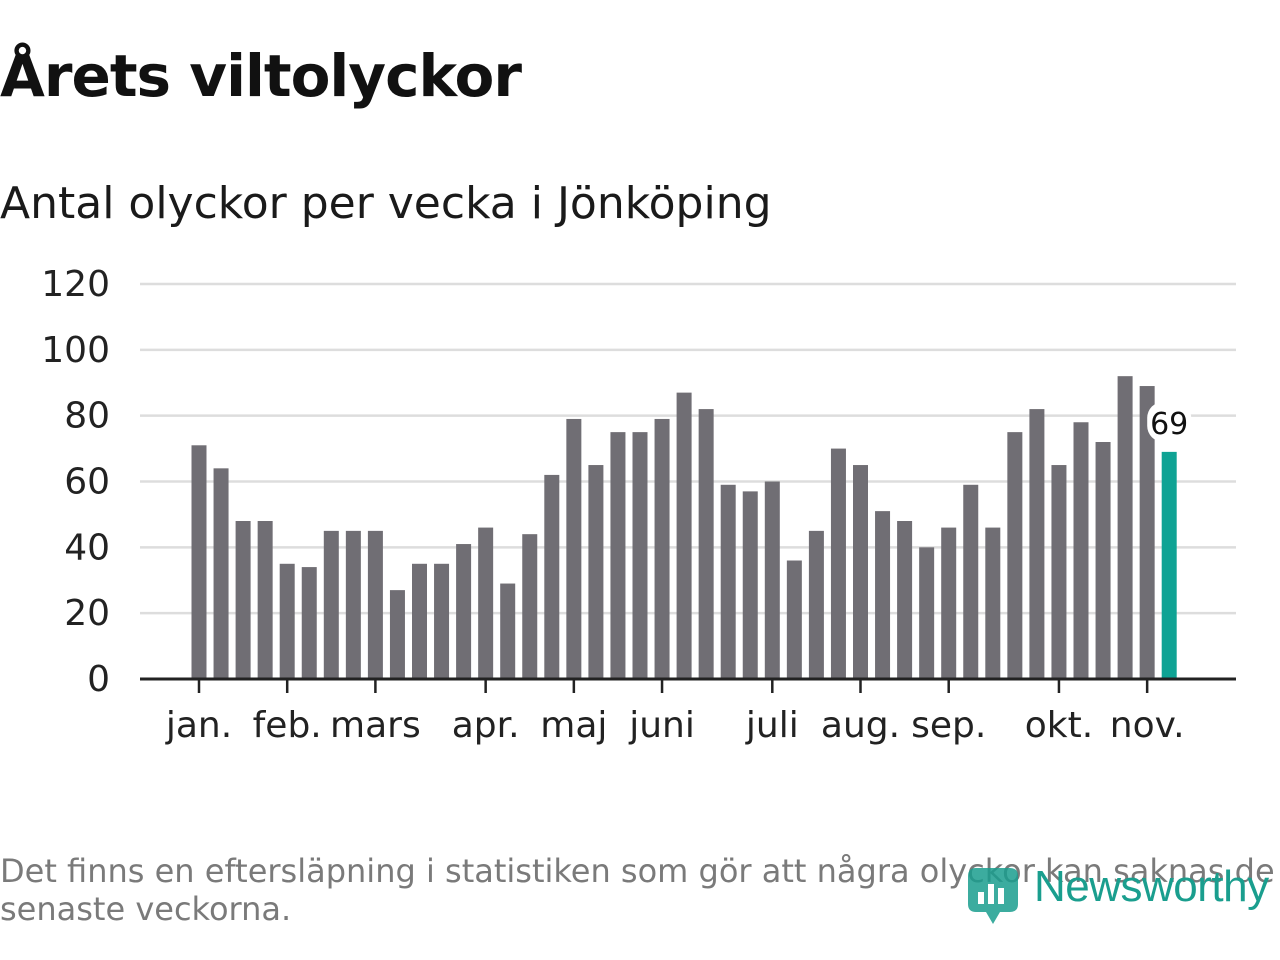  What do you see at coordinates (1147, 725) in the screenshot?
I see `x-tick-label: nov.` at bounding box center [1147, 725].